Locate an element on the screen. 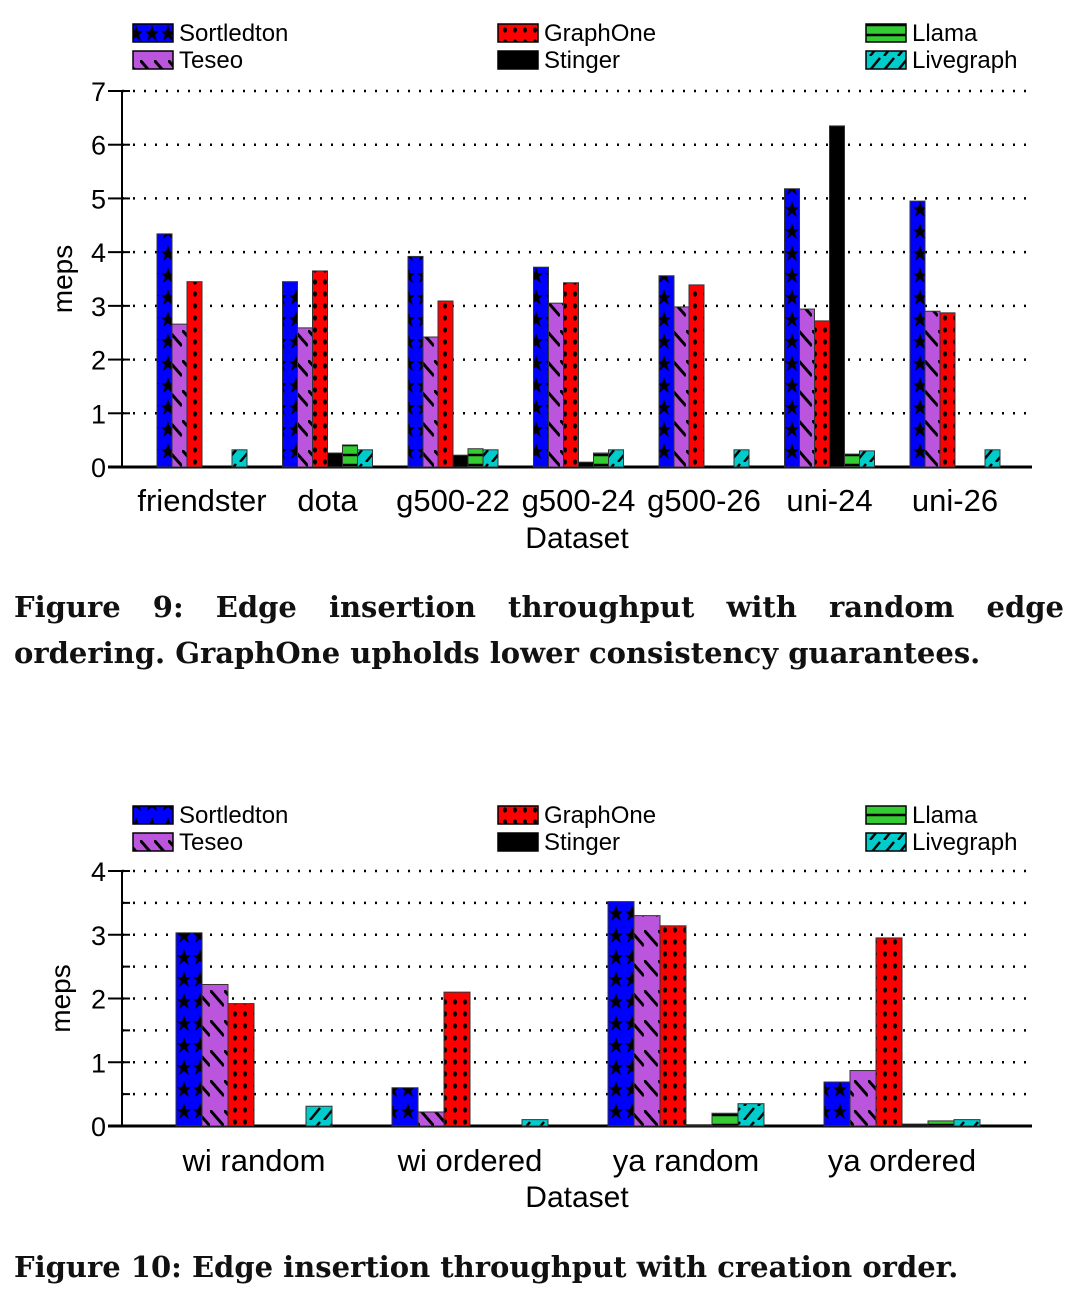 The width and height of the screenshot is (1080, 1294). y-tick-label: 2 is located at coordinates (98, 1000).